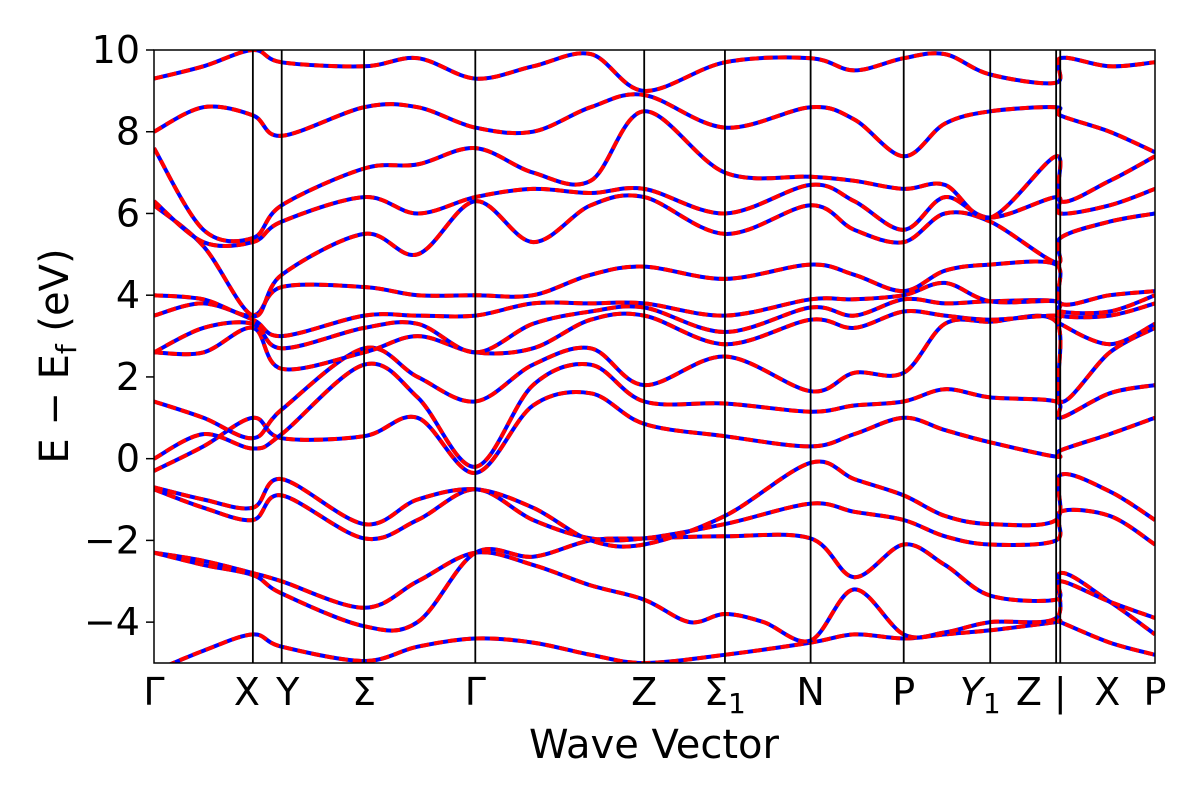 The width and height of the screenshot is (1200, 800). I want to click on y-tick-label: 0, so click(128, 459).